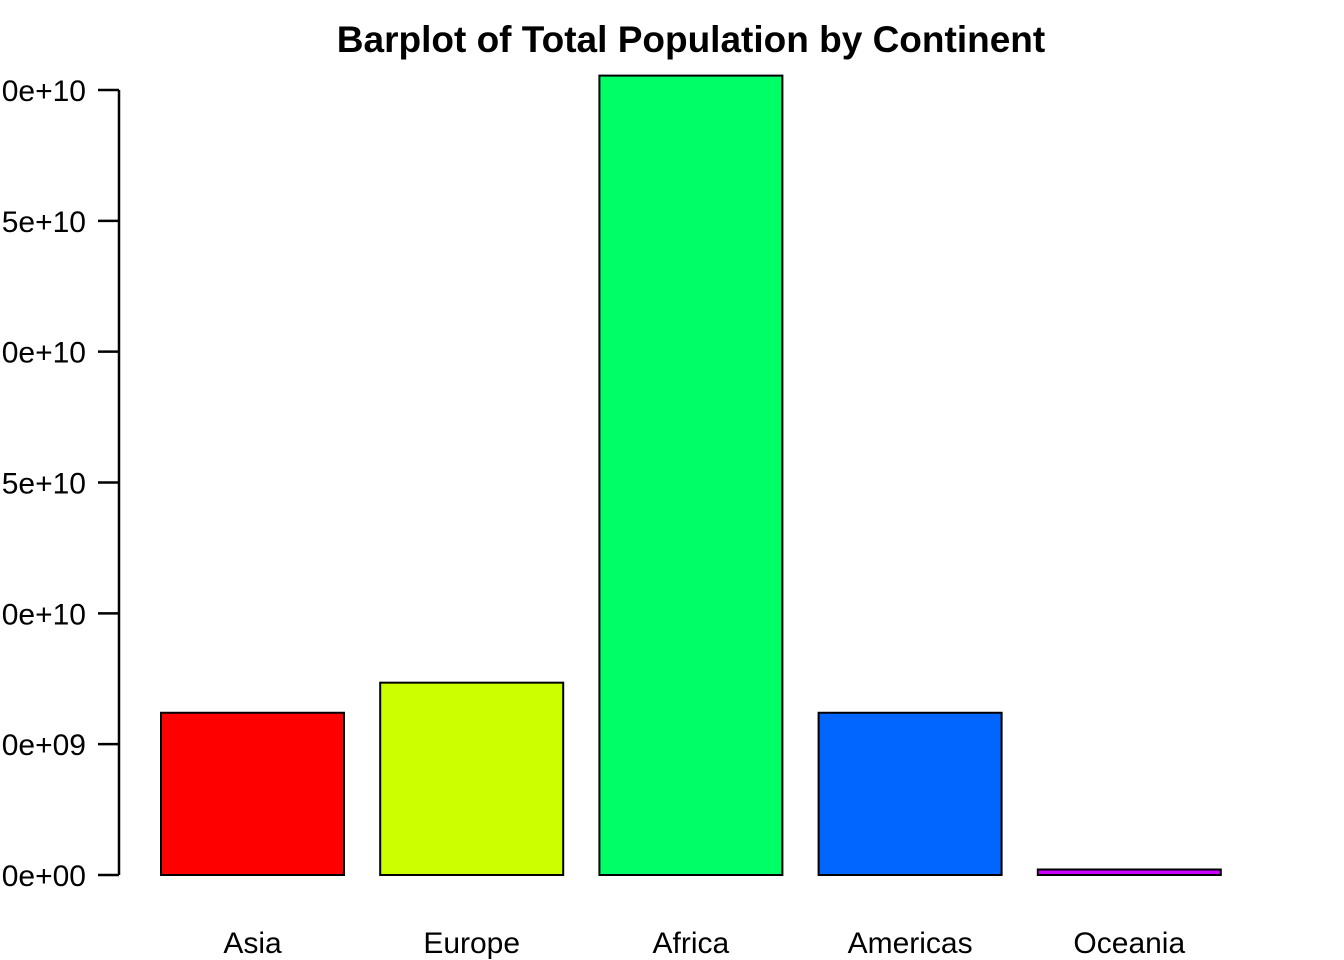  Describe the element at coordinates (43, 222) in the screenshot. I see `y-tick-label: 2.5e+10` at that location.